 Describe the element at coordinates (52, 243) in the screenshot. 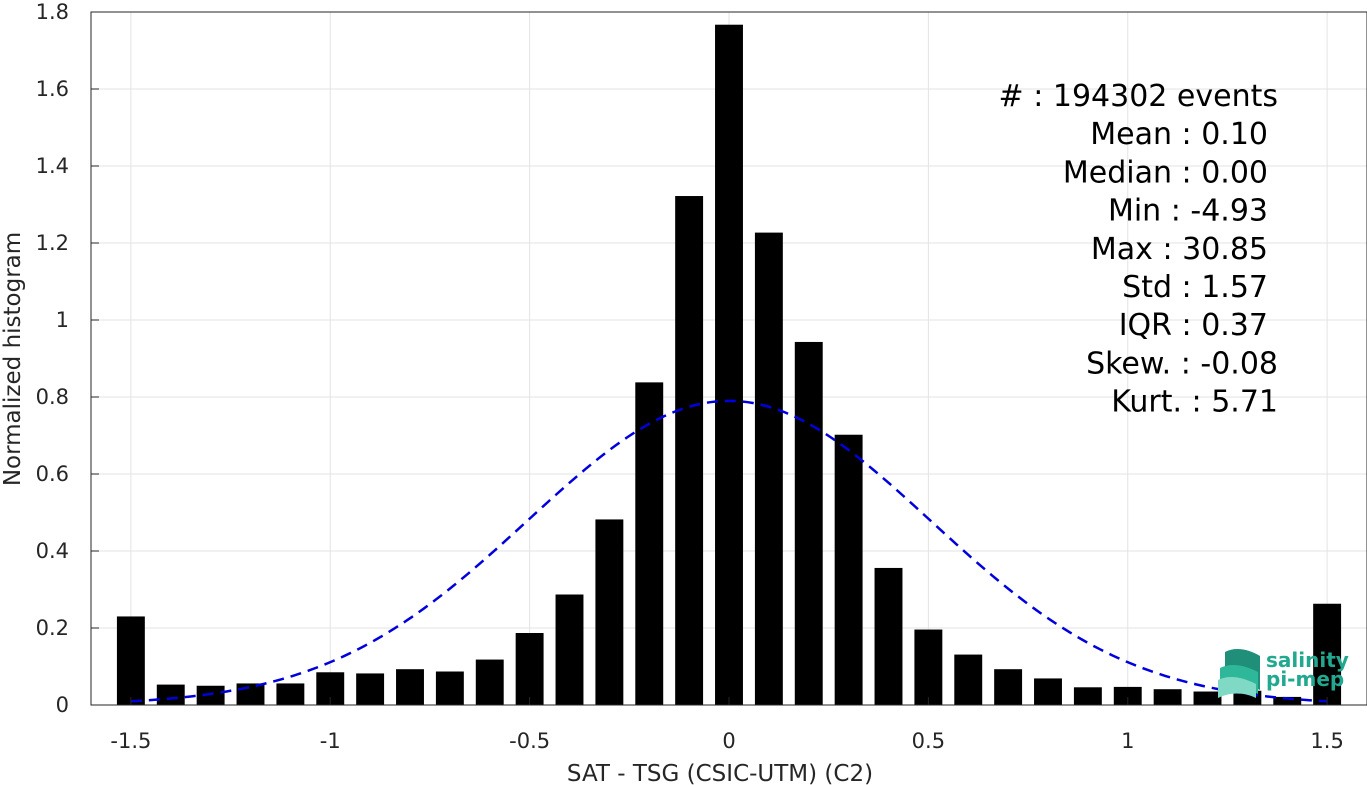

I see `y-tick-label: 1.2` at that location.